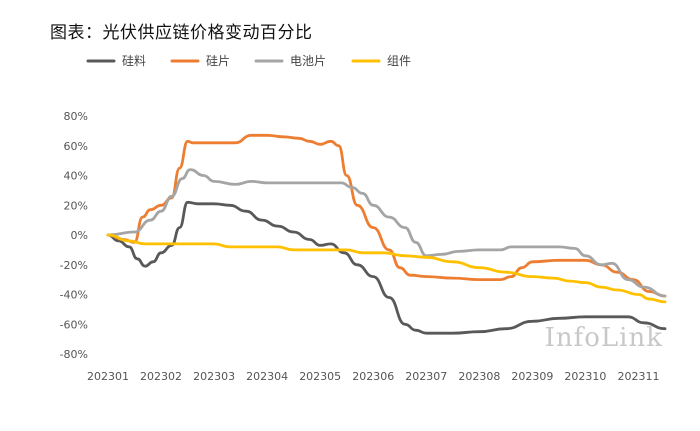  I want to click on y-tick-label: 40%, so click(76, 176).